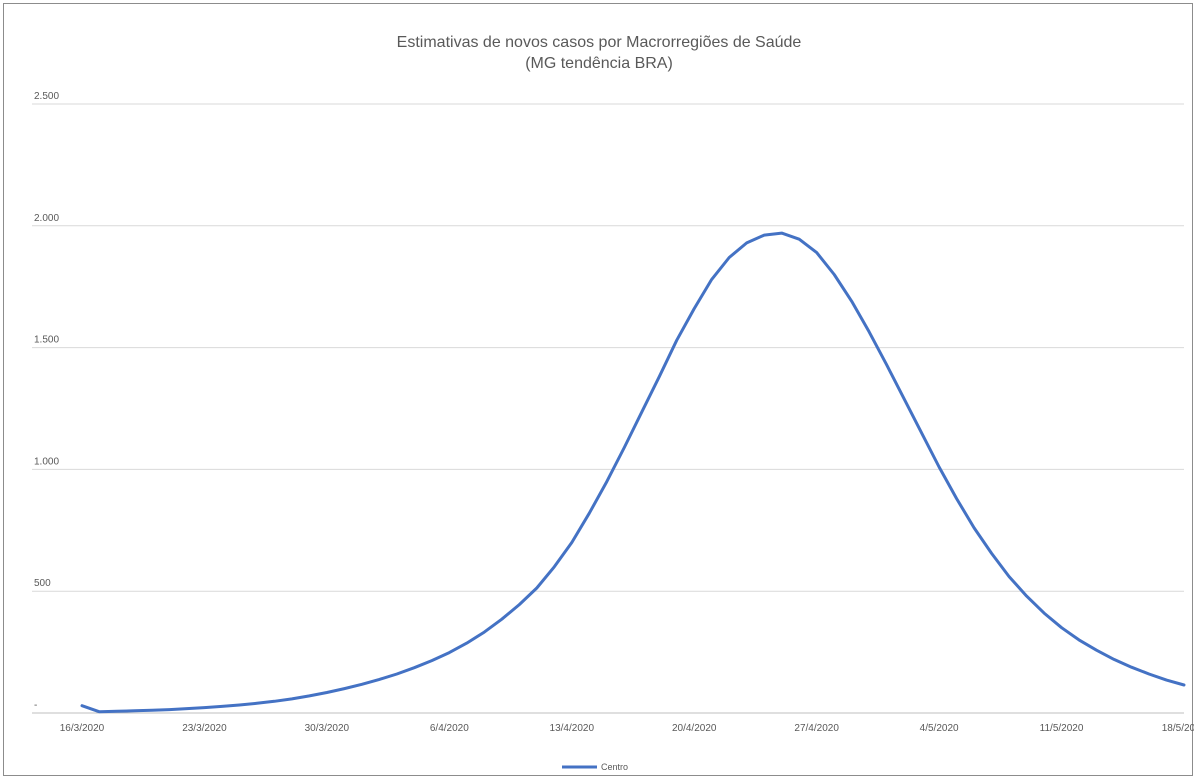 This screenshot has height=780, width=1198. I want to click on x-tick-label: 11/5/2020, so click(1062, 728).